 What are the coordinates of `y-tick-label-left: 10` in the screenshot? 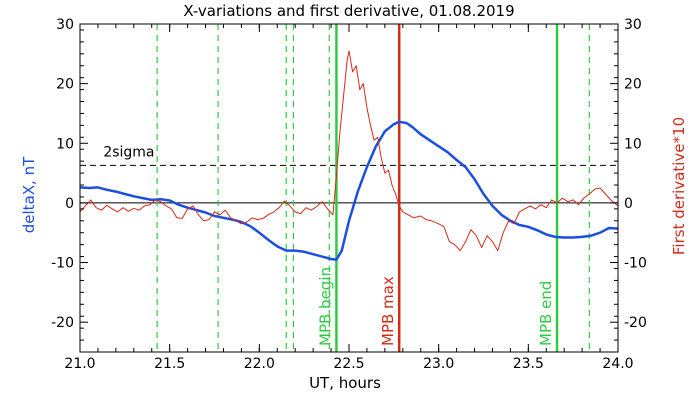 It's located at (65, 144).